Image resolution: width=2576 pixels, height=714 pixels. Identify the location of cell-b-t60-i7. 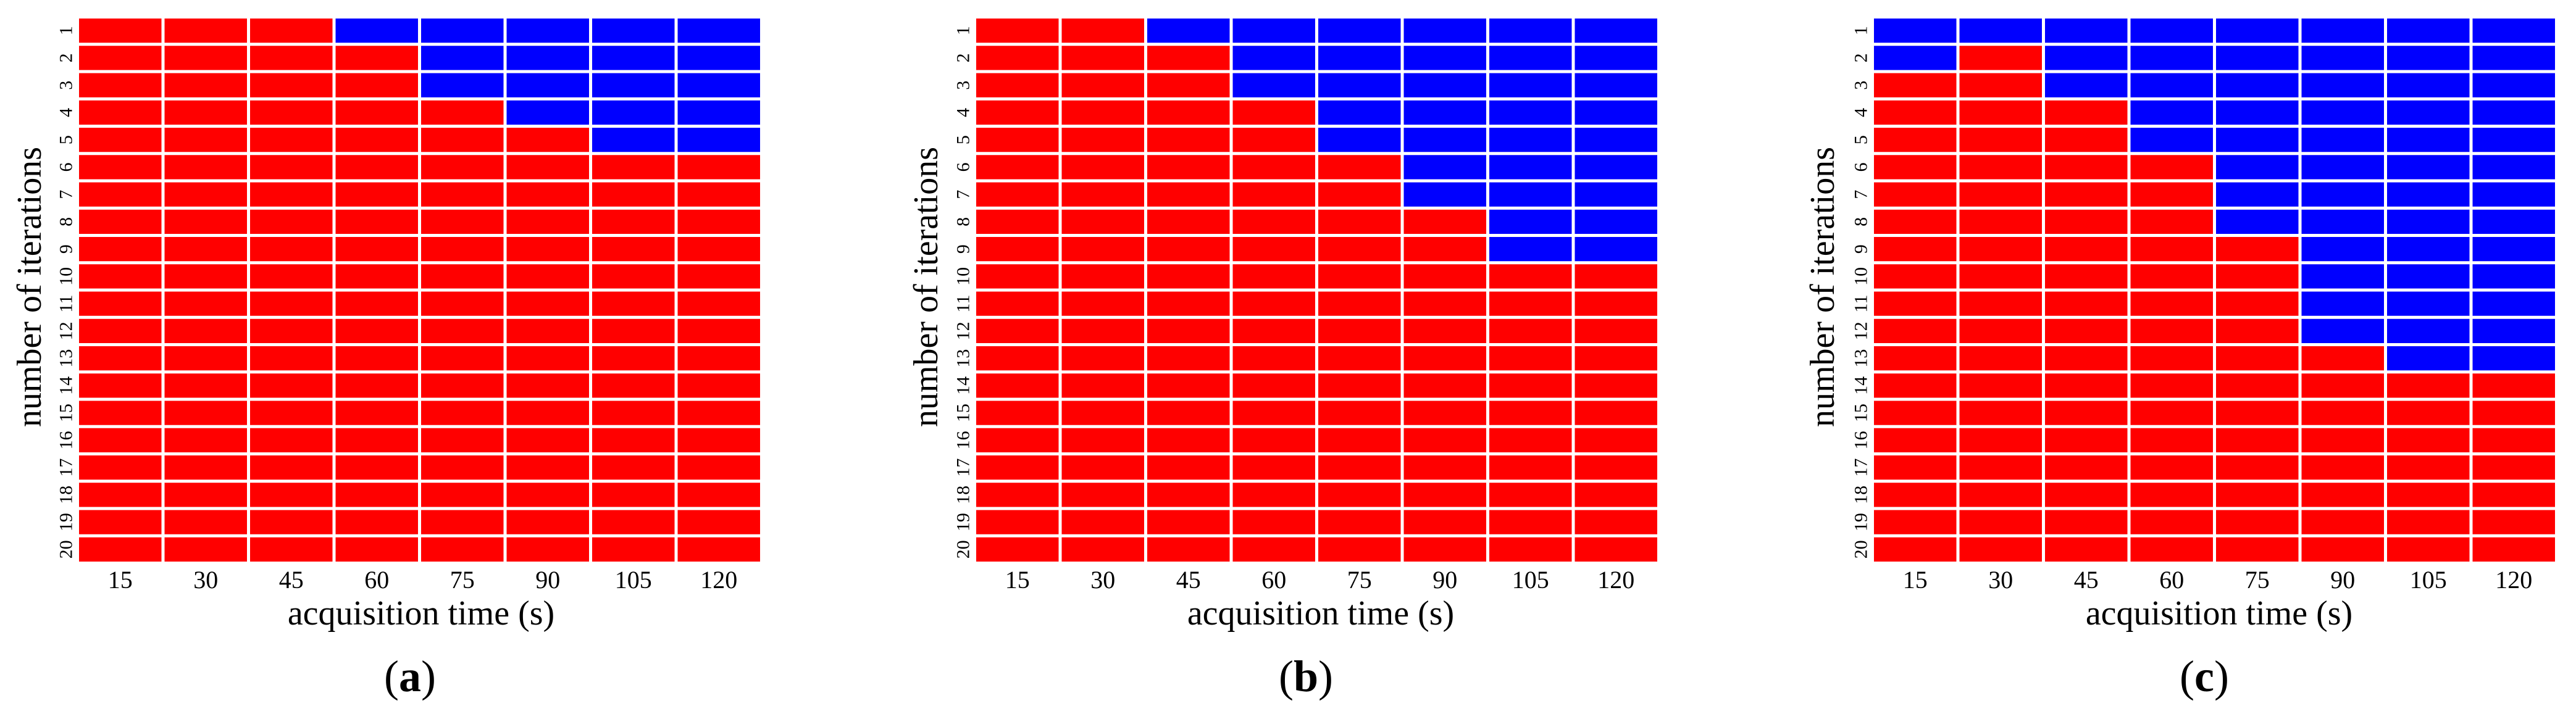
(1273, 194).